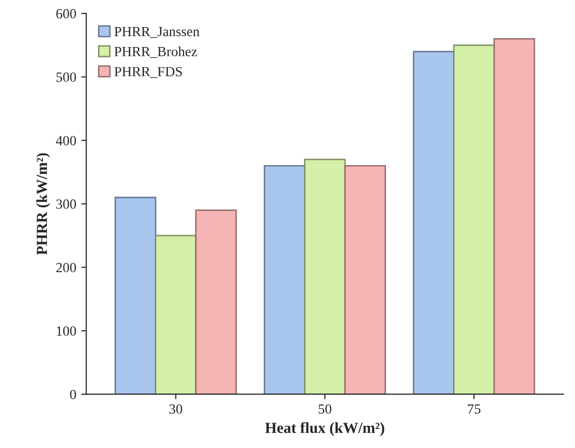 Image resolution: width=575 pixels, height=448 pixels. What do you see at coordinates (43, 204) in the screenshot?
I see `y-axis-title: PHRR (kW/m²)` at bounding box center [43, 204].